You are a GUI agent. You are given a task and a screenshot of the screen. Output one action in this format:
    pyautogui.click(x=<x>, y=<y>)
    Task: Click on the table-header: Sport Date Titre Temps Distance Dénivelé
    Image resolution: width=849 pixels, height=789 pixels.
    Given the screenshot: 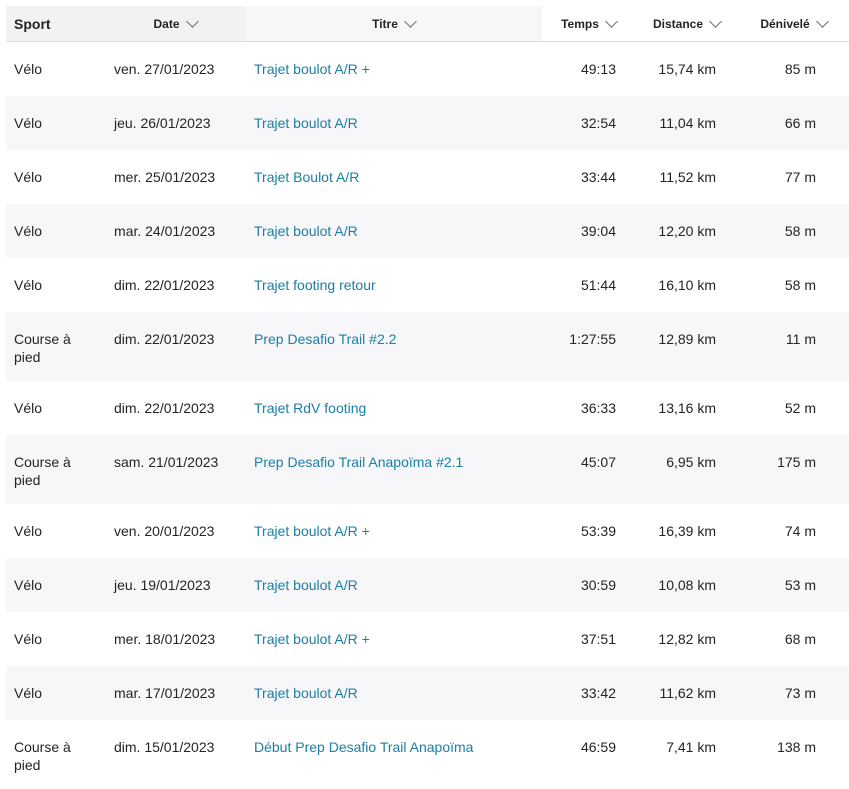 What is the action you would take?
    pyautogui.click(x=427, y=24)
    